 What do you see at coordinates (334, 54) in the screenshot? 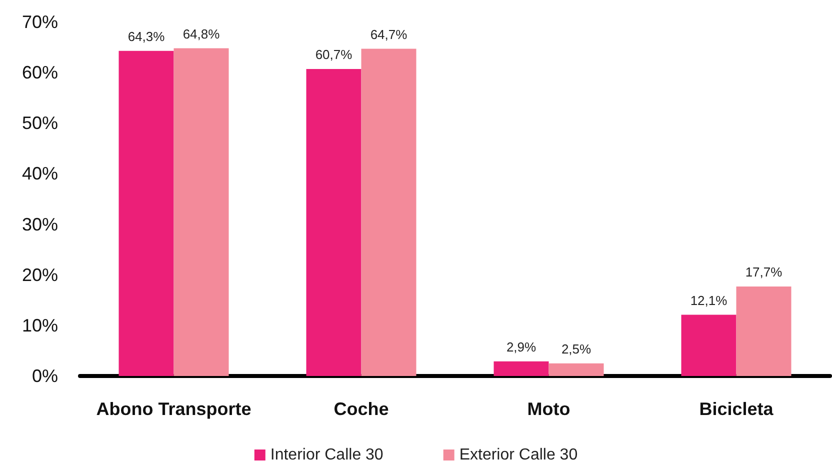
I see `data-label: 60,7%` at bounding box center [334, 54].